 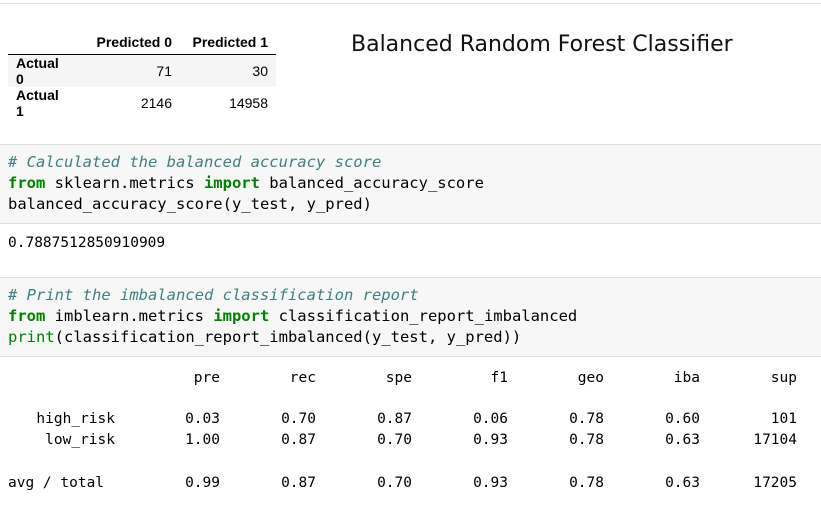 I want to click on table-cell: 30, so click(x=260, y=71).